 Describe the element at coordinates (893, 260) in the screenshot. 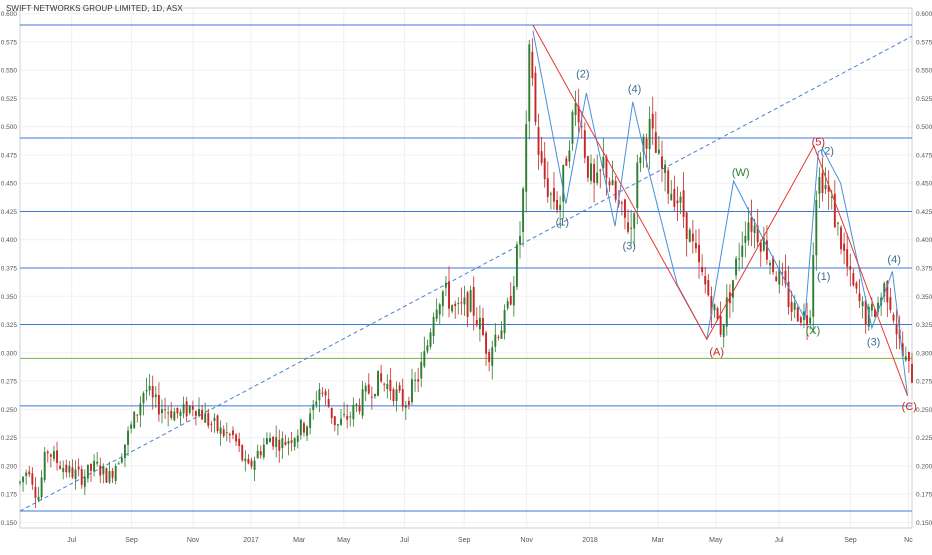

I see `wave-label: (4)` at that location.